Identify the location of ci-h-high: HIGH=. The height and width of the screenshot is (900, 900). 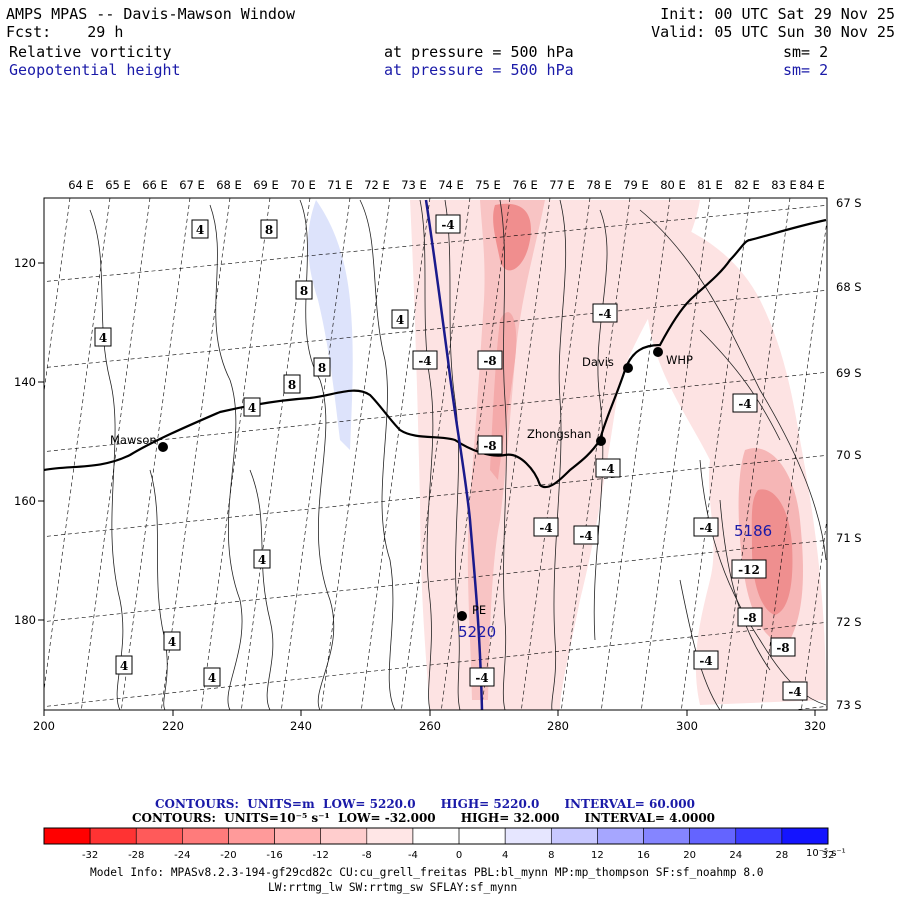
(465, 804).